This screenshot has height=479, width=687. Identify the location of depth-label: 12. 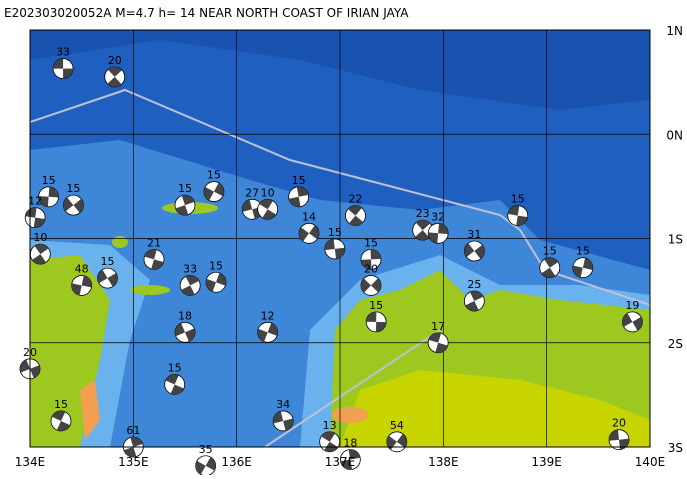
(268, 315).